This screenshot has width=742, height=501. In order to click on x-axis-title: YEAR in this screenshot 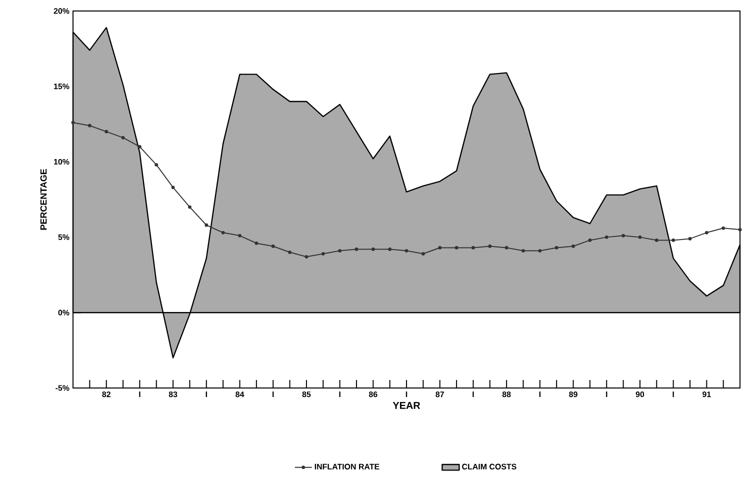, I will do `click(406, 405)`.